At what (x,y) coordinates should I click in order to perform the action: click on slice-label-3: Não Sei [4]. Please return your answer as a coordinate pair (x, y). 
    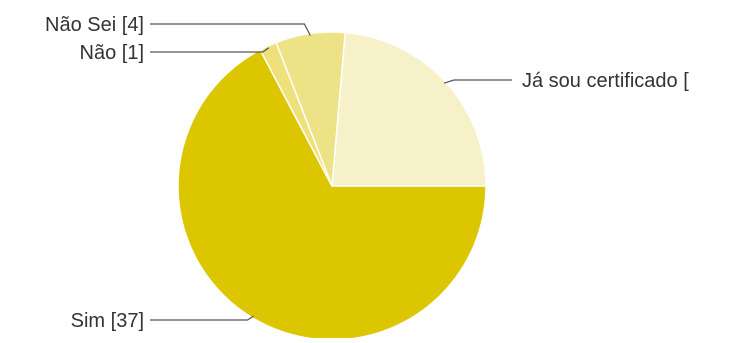
    Looking at the image, I should click on (94, 25).